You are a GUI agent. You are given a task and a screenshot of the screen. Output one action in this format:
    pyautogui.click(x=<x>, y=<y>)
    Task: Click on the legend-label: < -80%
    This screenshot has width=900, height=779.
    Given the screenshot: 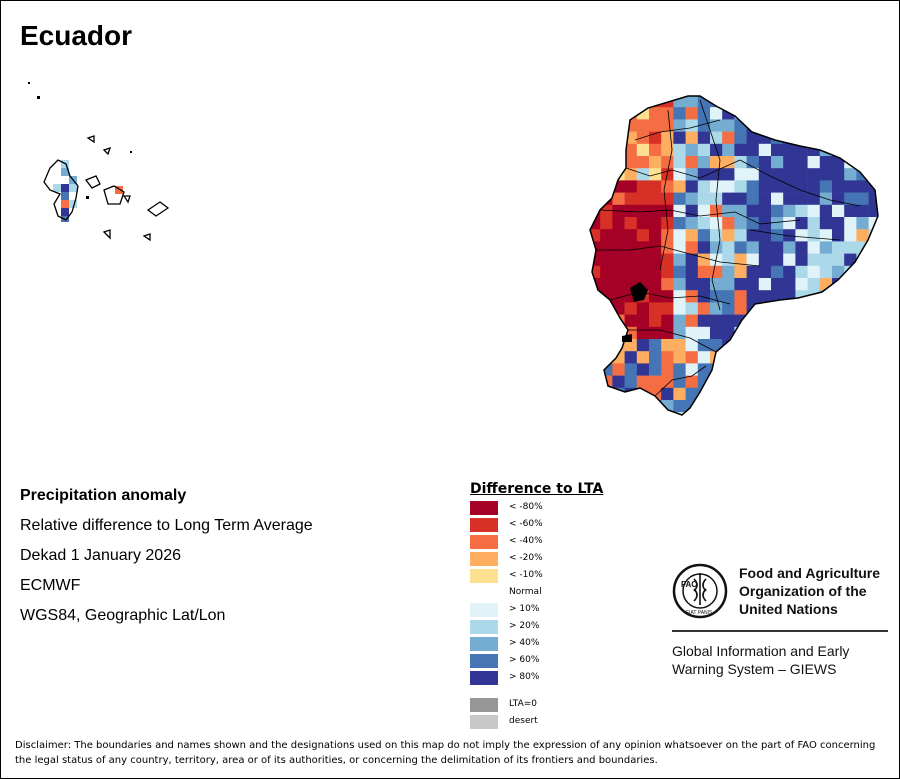 What is the action you would take?
    pyautogui.click(x=526, y=507)
    